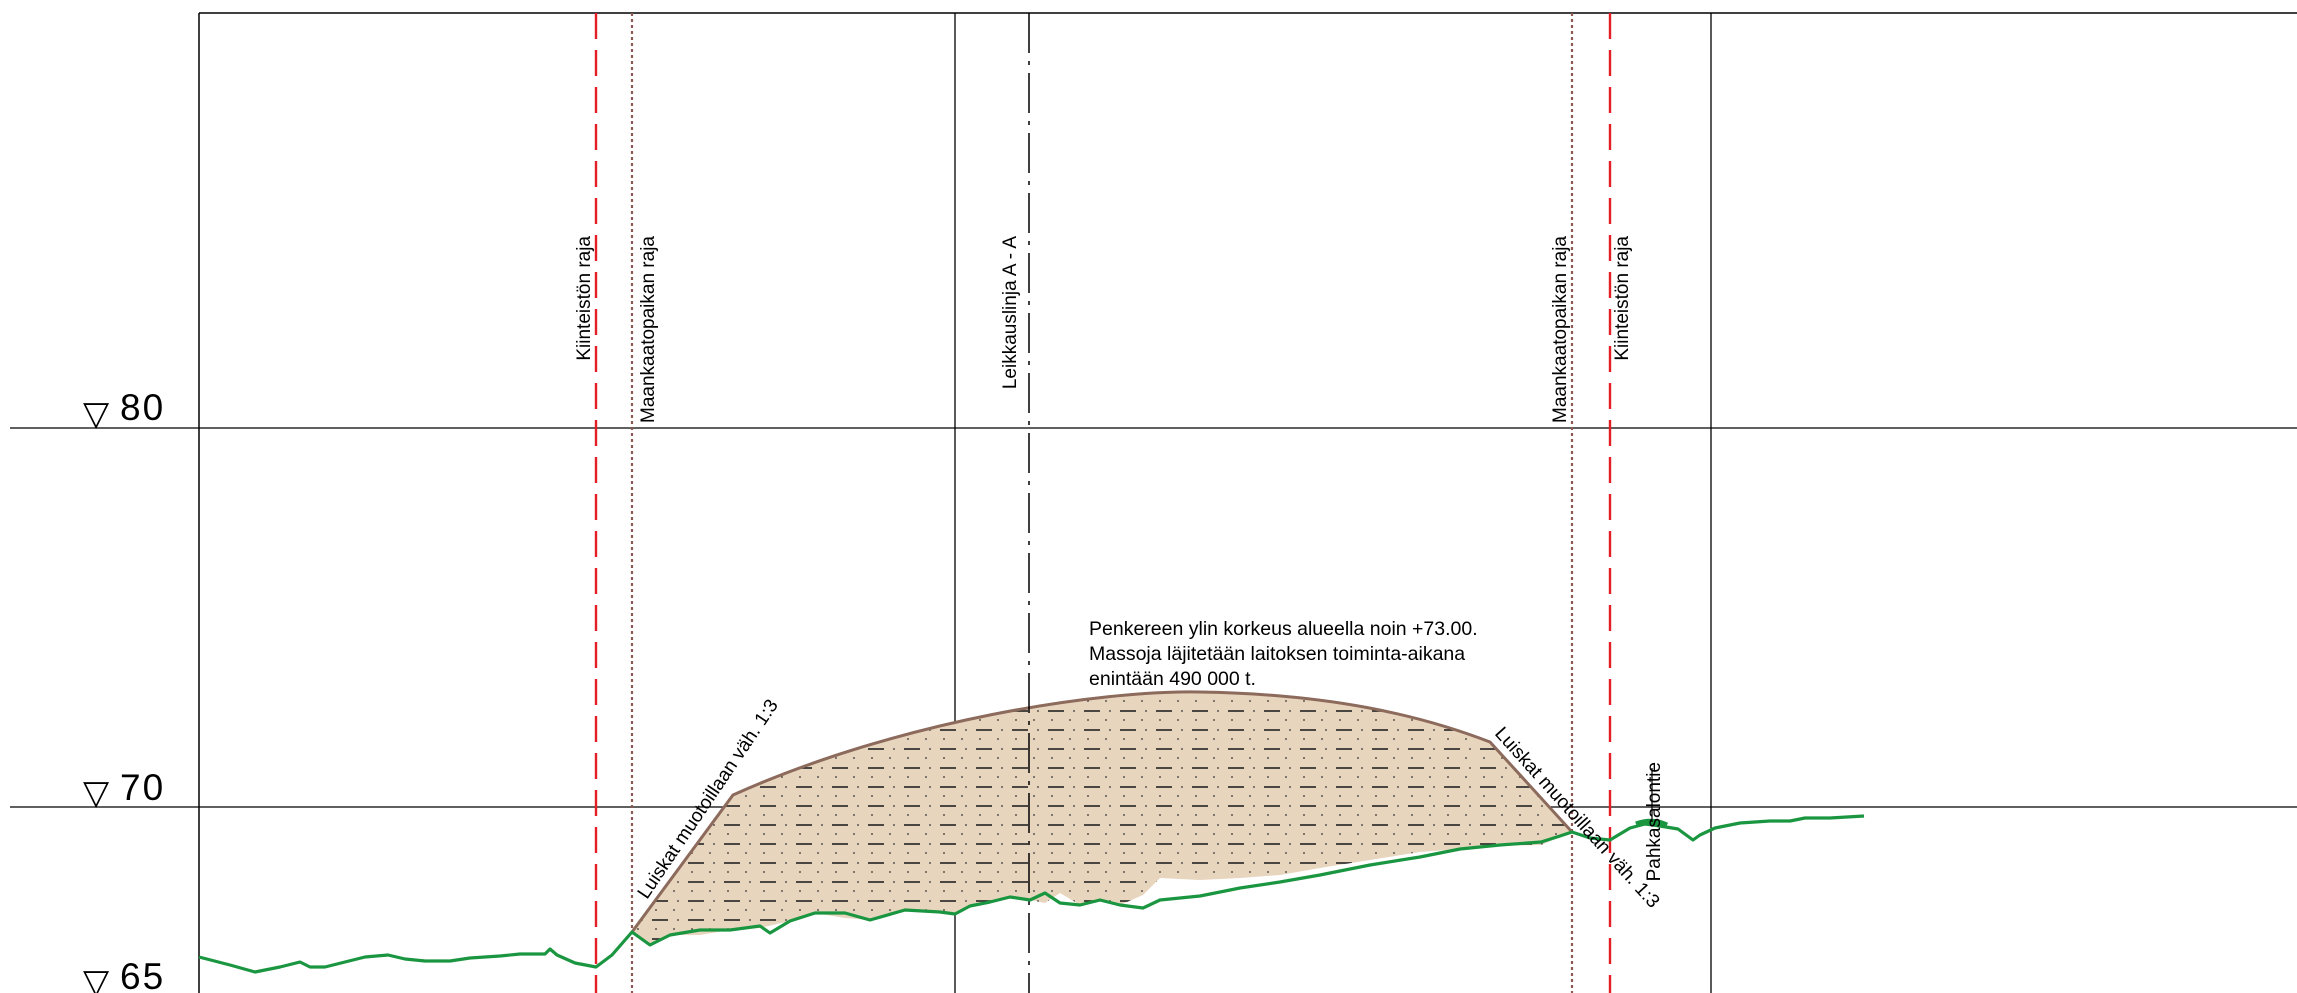  Describe the element at coordinates (1172, 679) in the screenshot. I see `note-line-3: enintään 490 000 t.` at that location.